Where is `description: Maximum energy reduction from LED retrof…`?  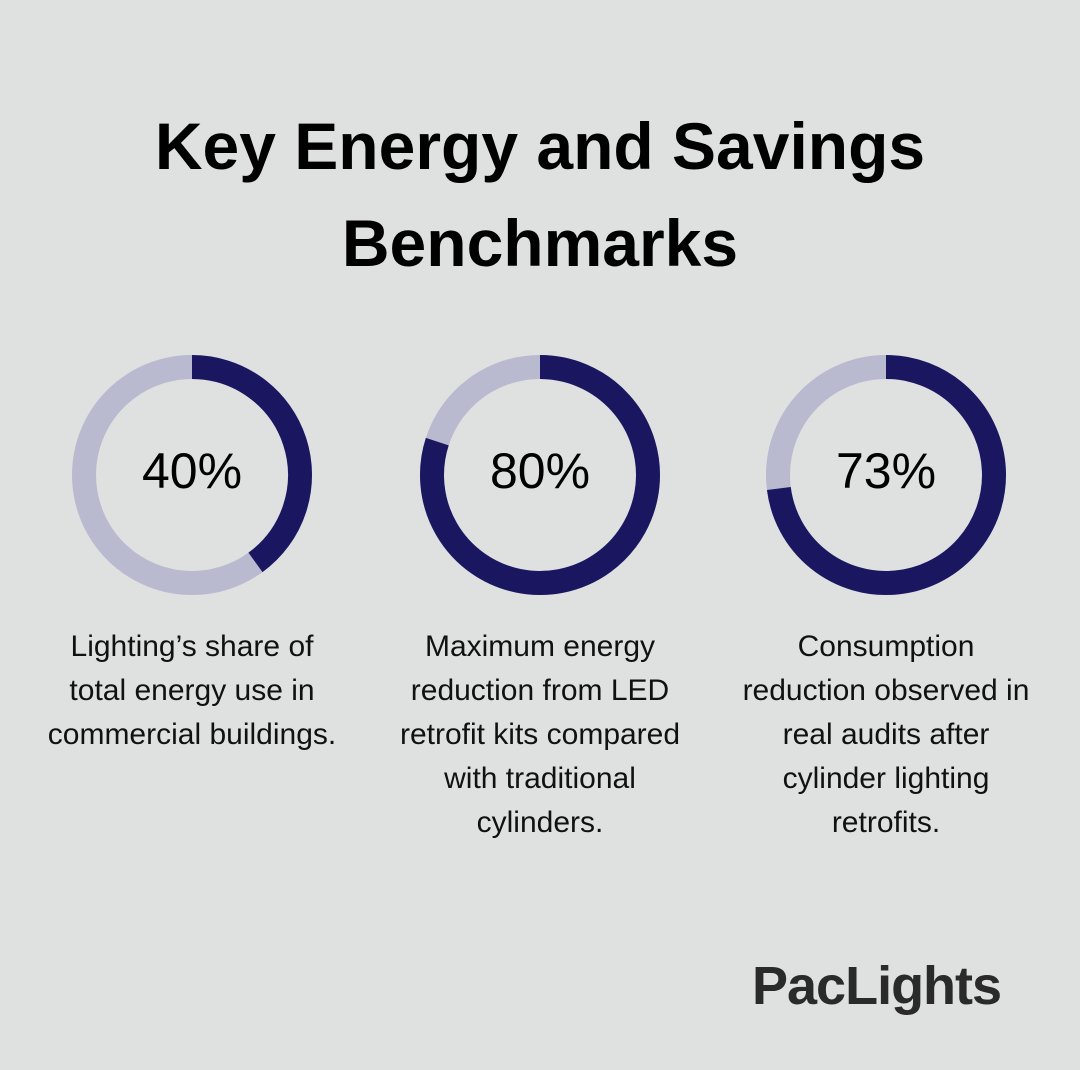
description: Maximum energy reduction from LED retrof… is located at coordinates (540, 734).